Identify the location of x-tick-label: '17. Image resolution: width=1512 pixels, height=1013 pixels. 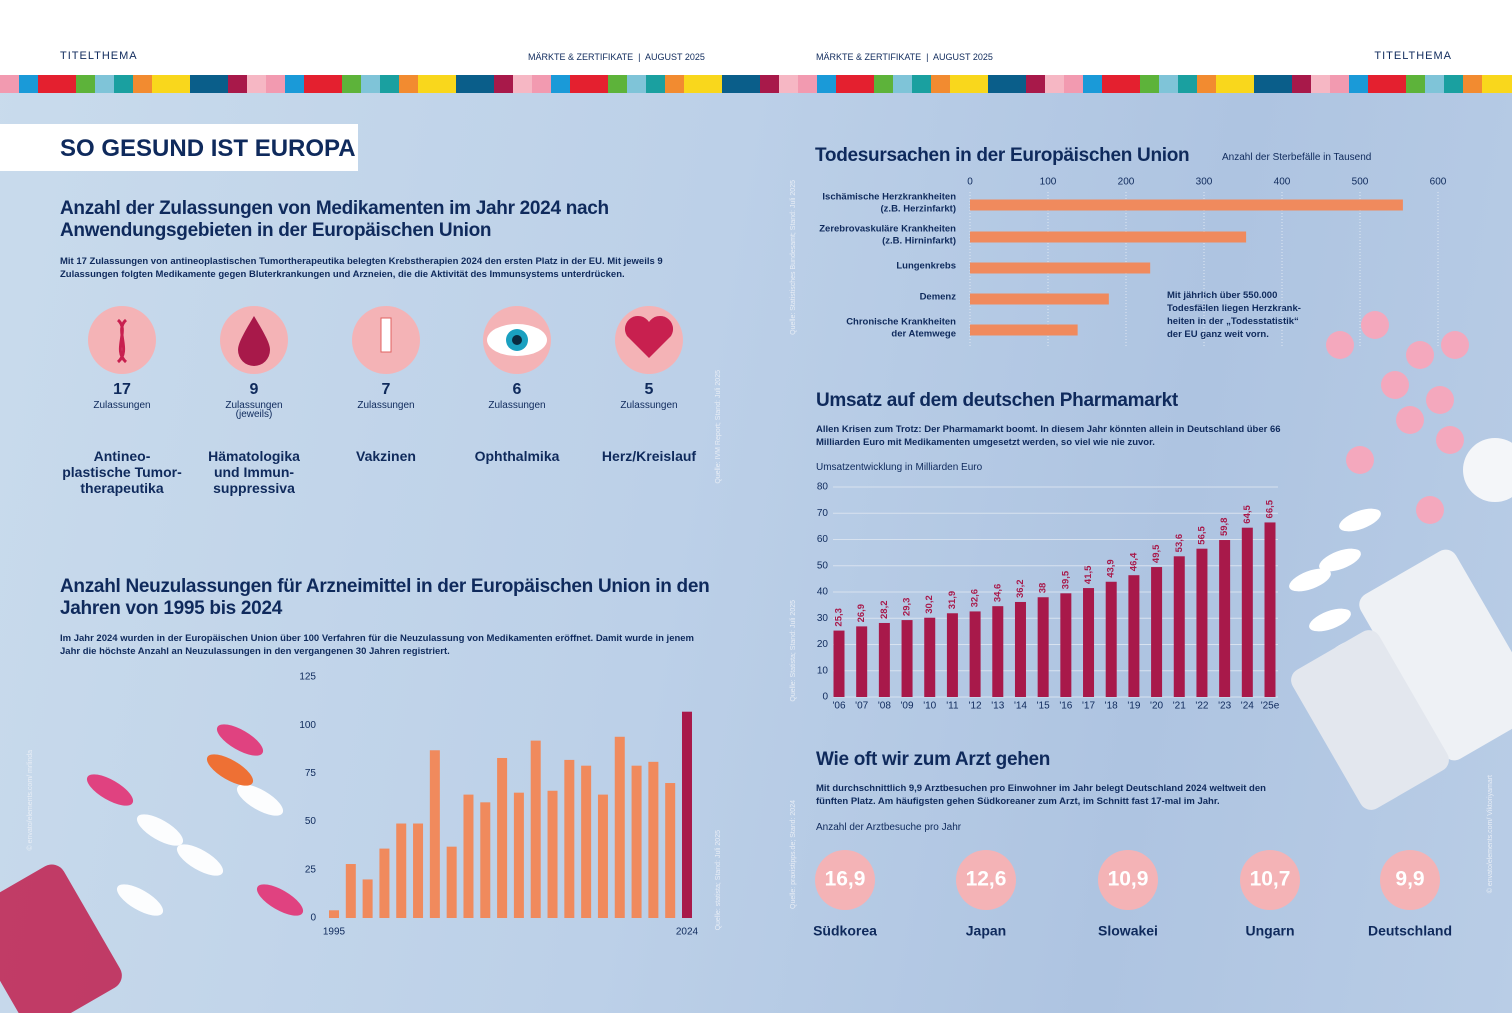
(1088, 706).